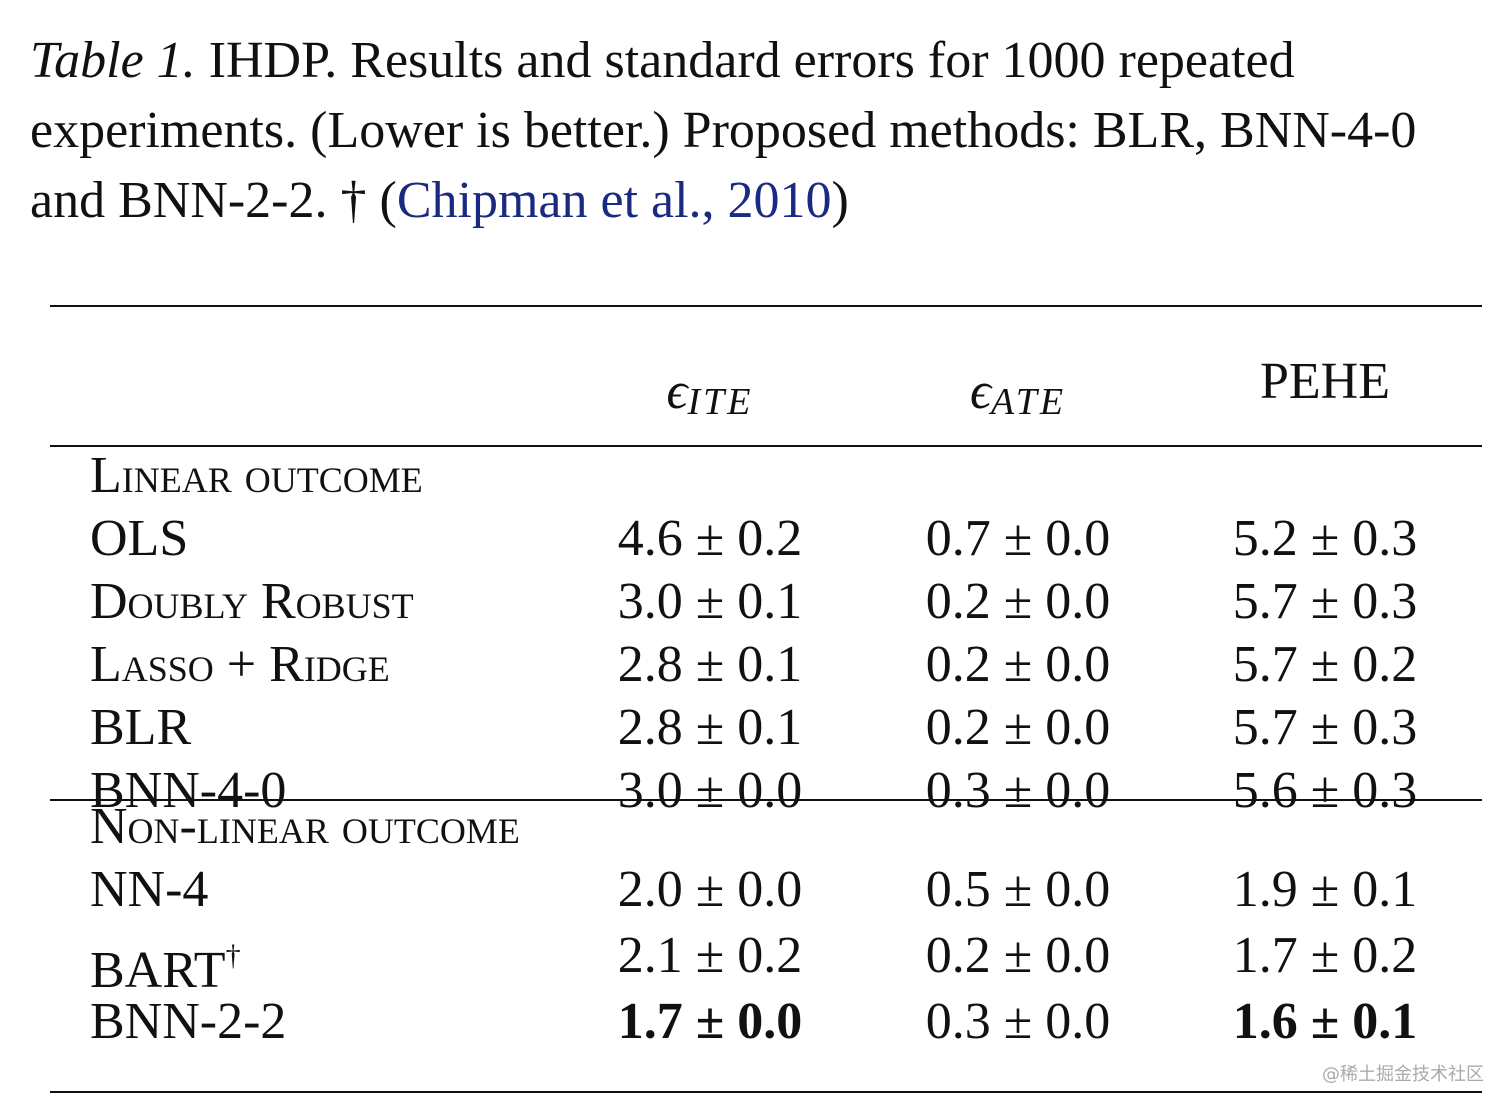 Image resolution: width=1512 pixels, height=1114 pixels. I want to click on method-name: BLR, so click(141, 727).